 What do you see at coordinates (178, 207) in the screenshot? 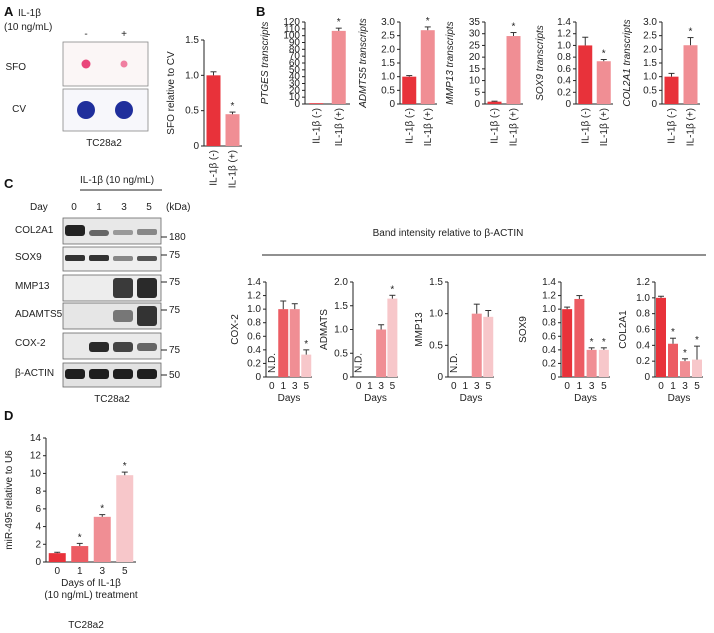
I see `c-kda-label: (kDa)` at bounding box center [178, 207].